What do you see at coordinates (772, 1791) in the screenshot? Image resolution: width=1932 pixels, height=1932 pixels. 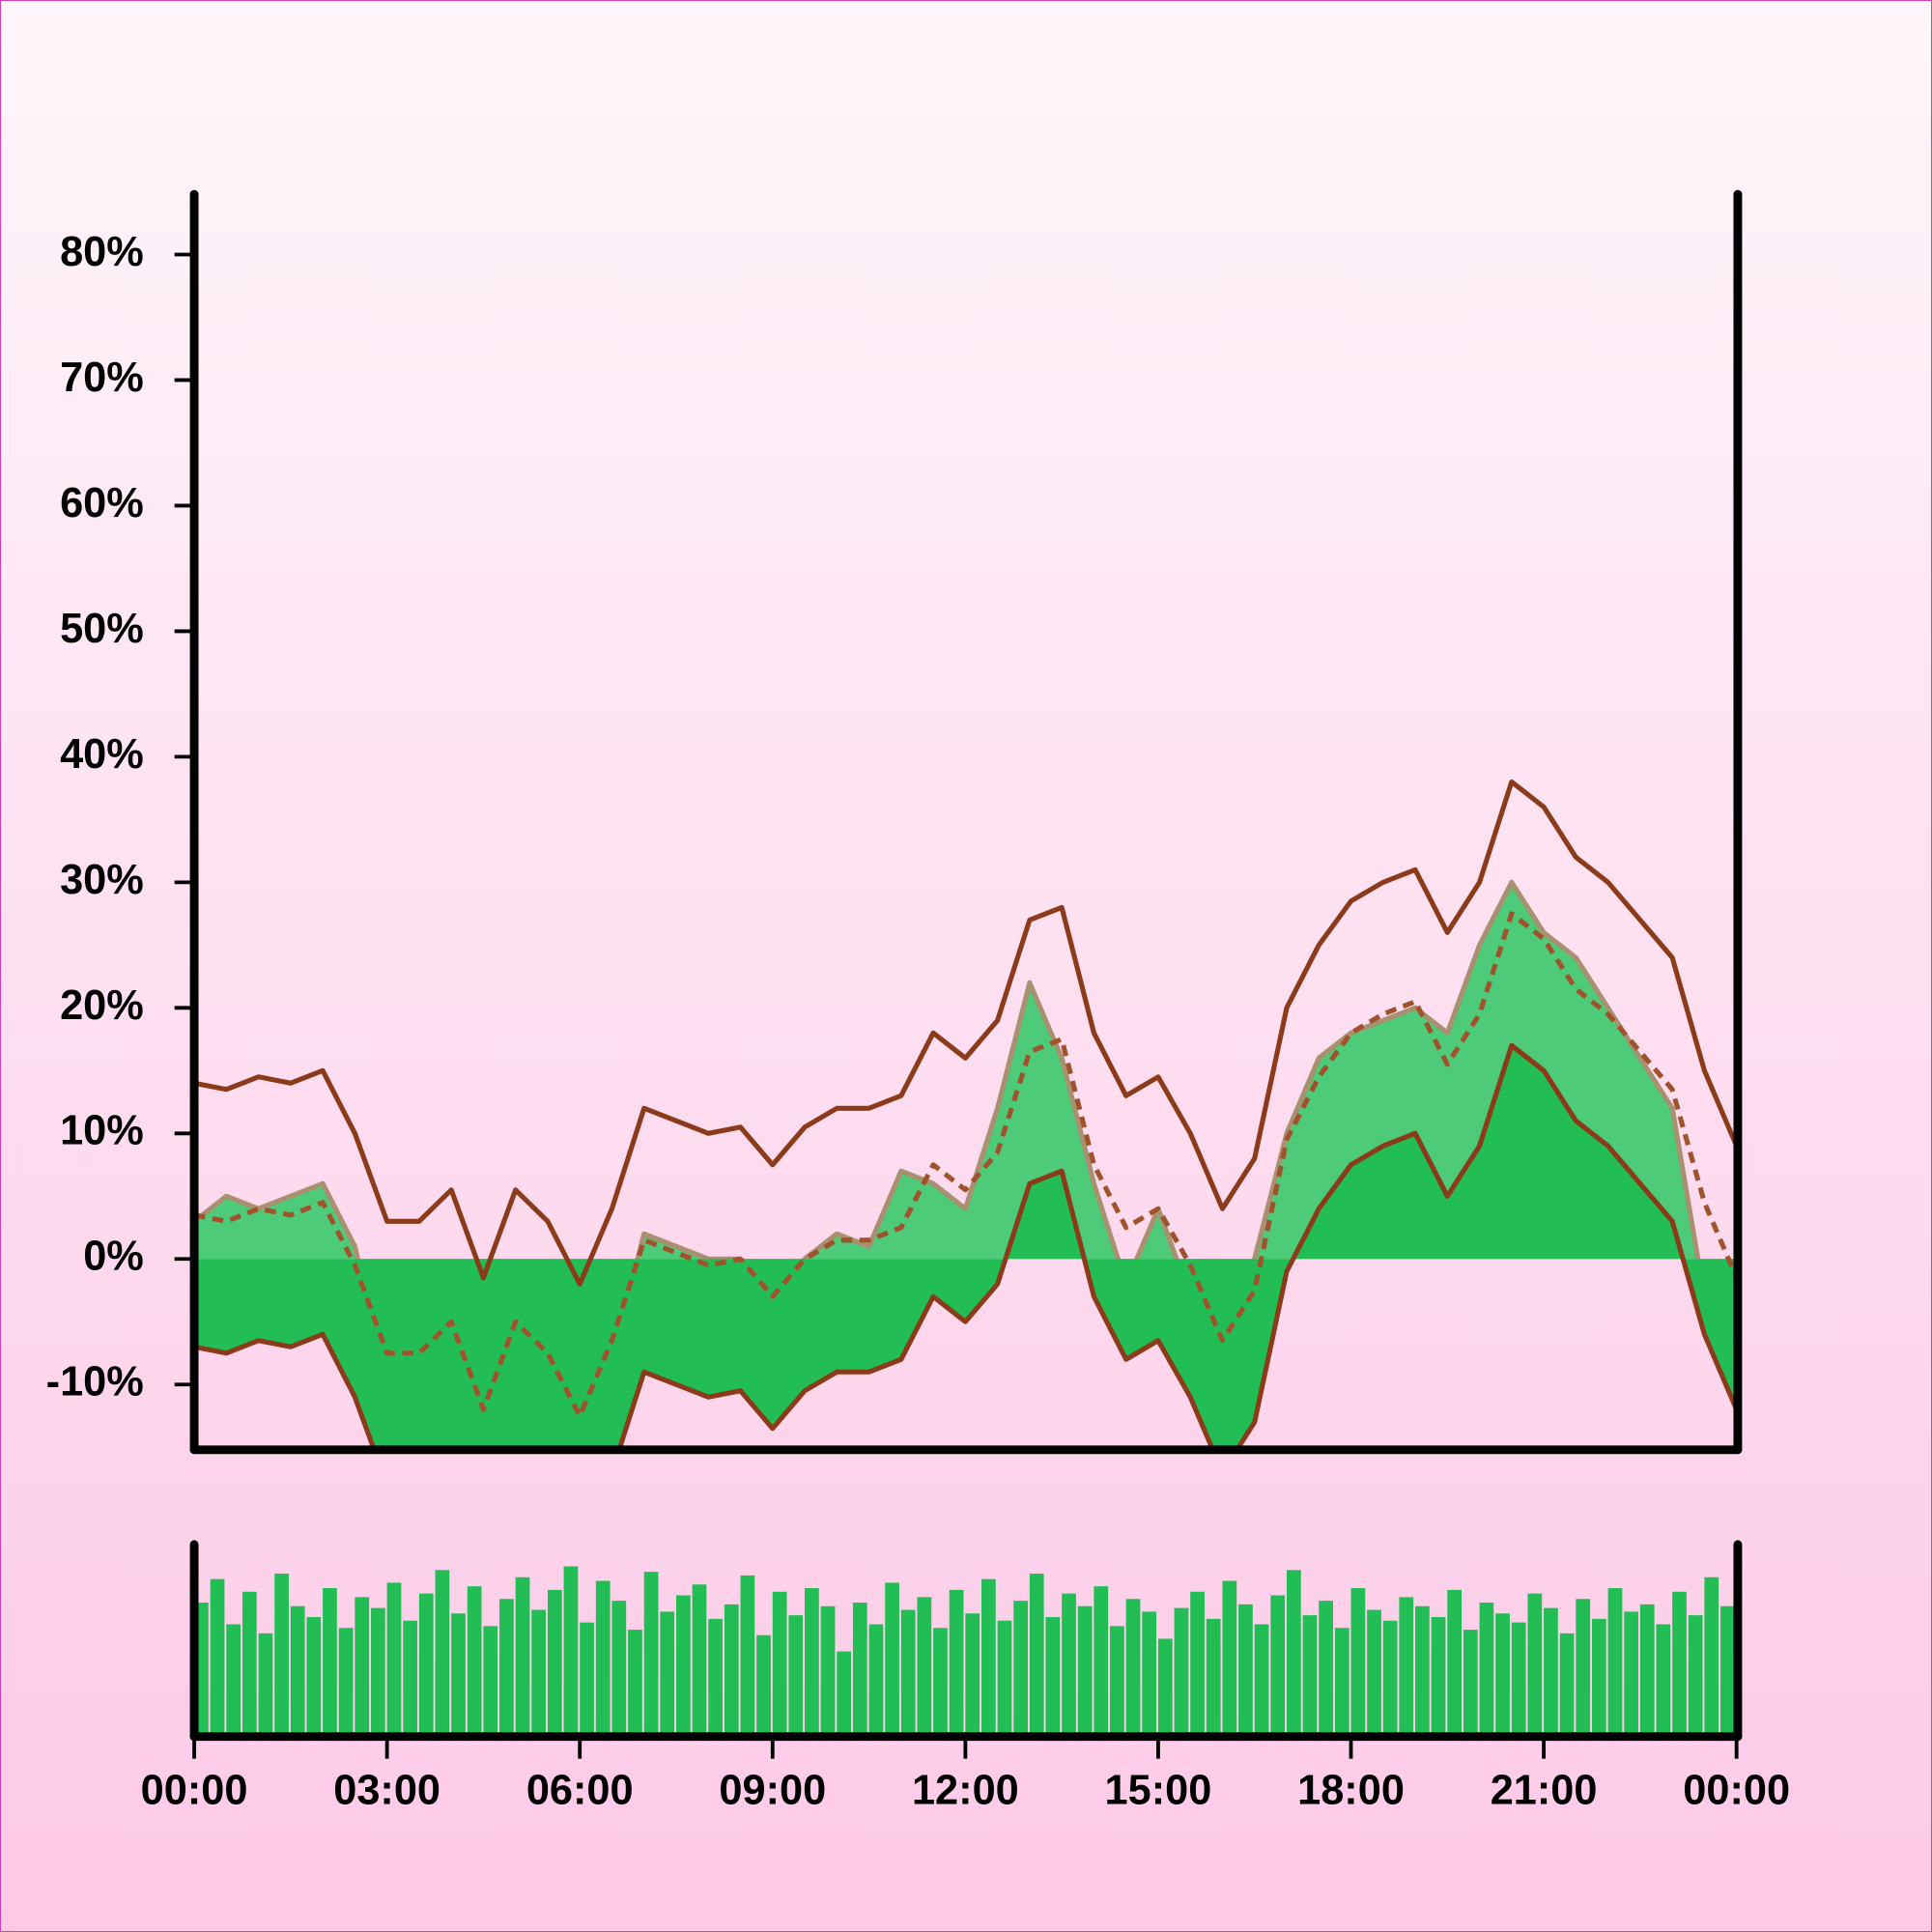 I see `x-tick-label: 09:00` at bounding box center [772, 1791].